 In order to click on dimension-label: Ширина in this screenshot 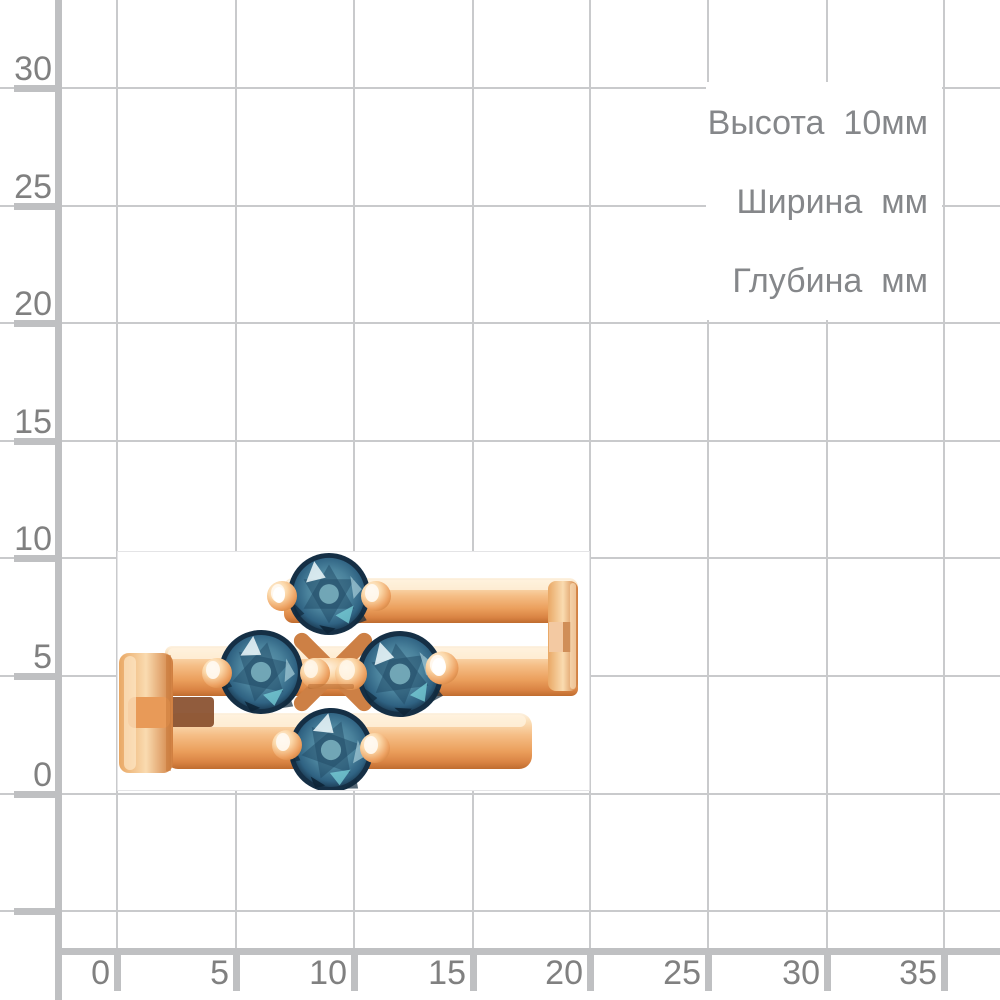, I will do `click(799, 202)`.